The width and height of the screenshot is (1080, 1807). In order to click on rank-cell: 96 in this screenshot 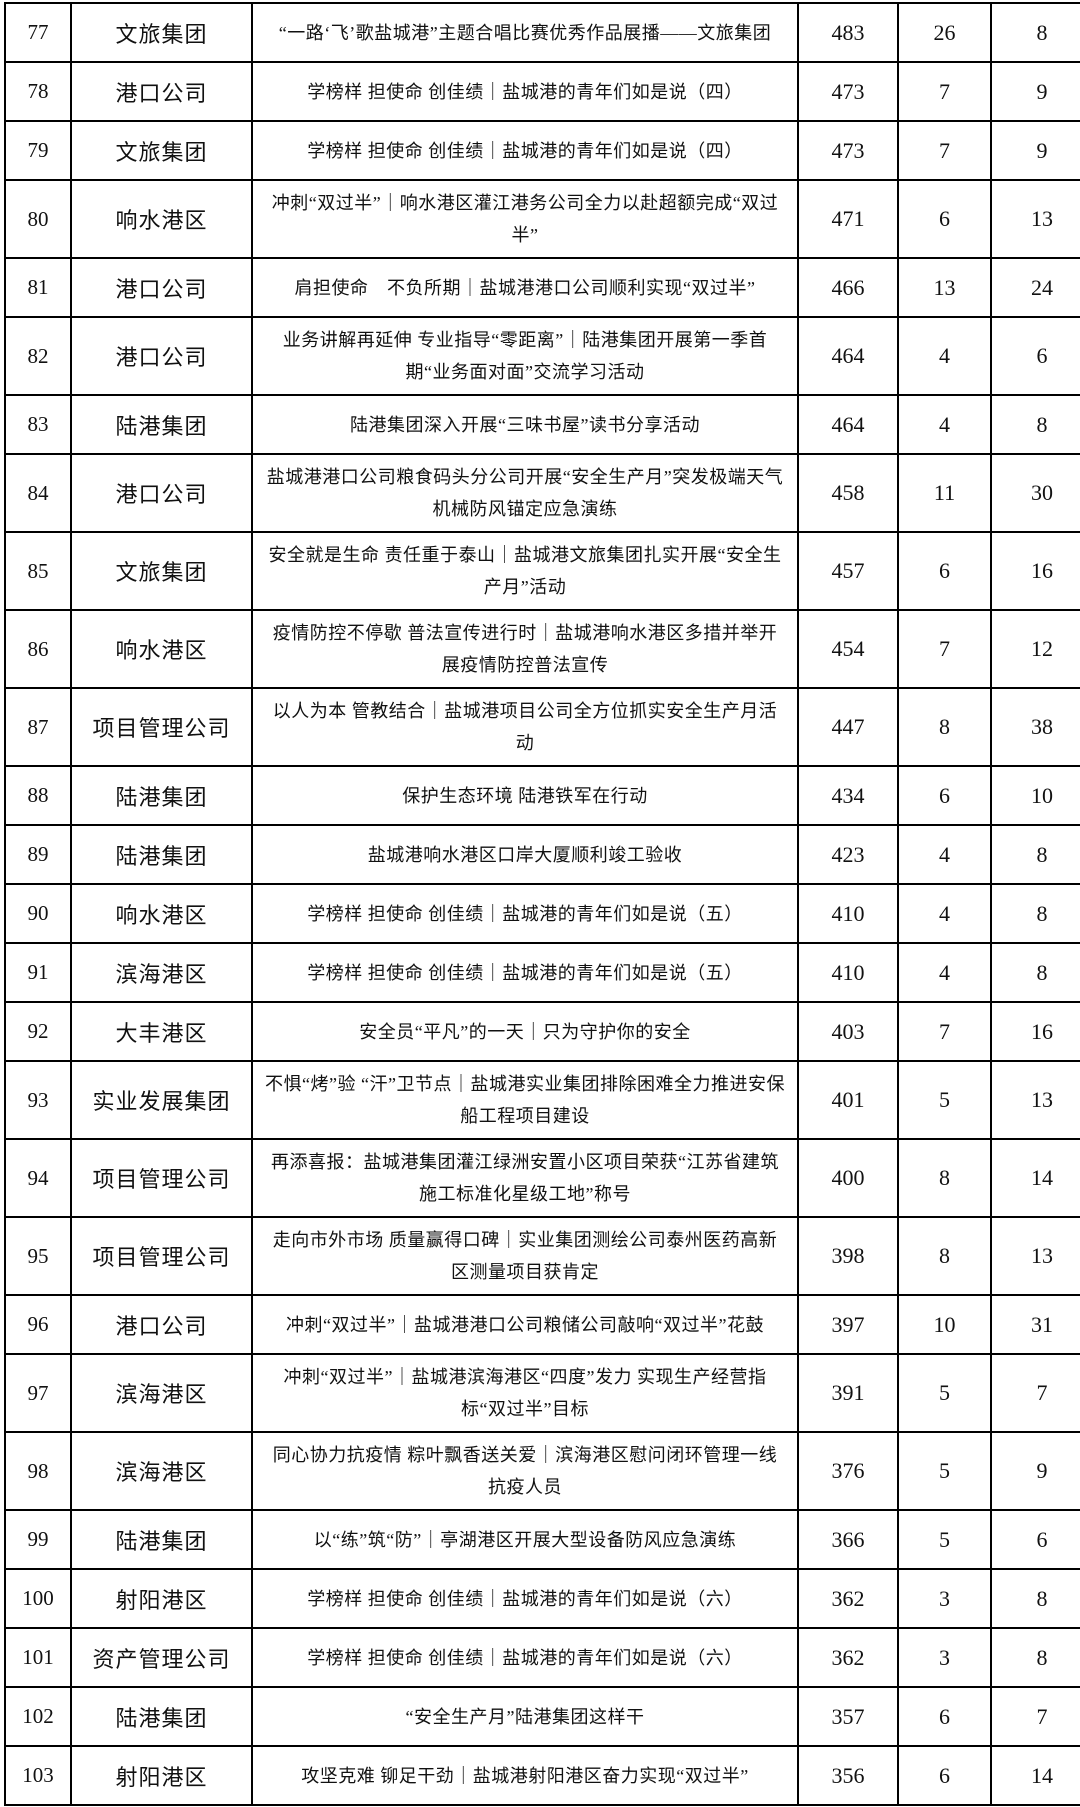, I will do `click(38, 1324)`.